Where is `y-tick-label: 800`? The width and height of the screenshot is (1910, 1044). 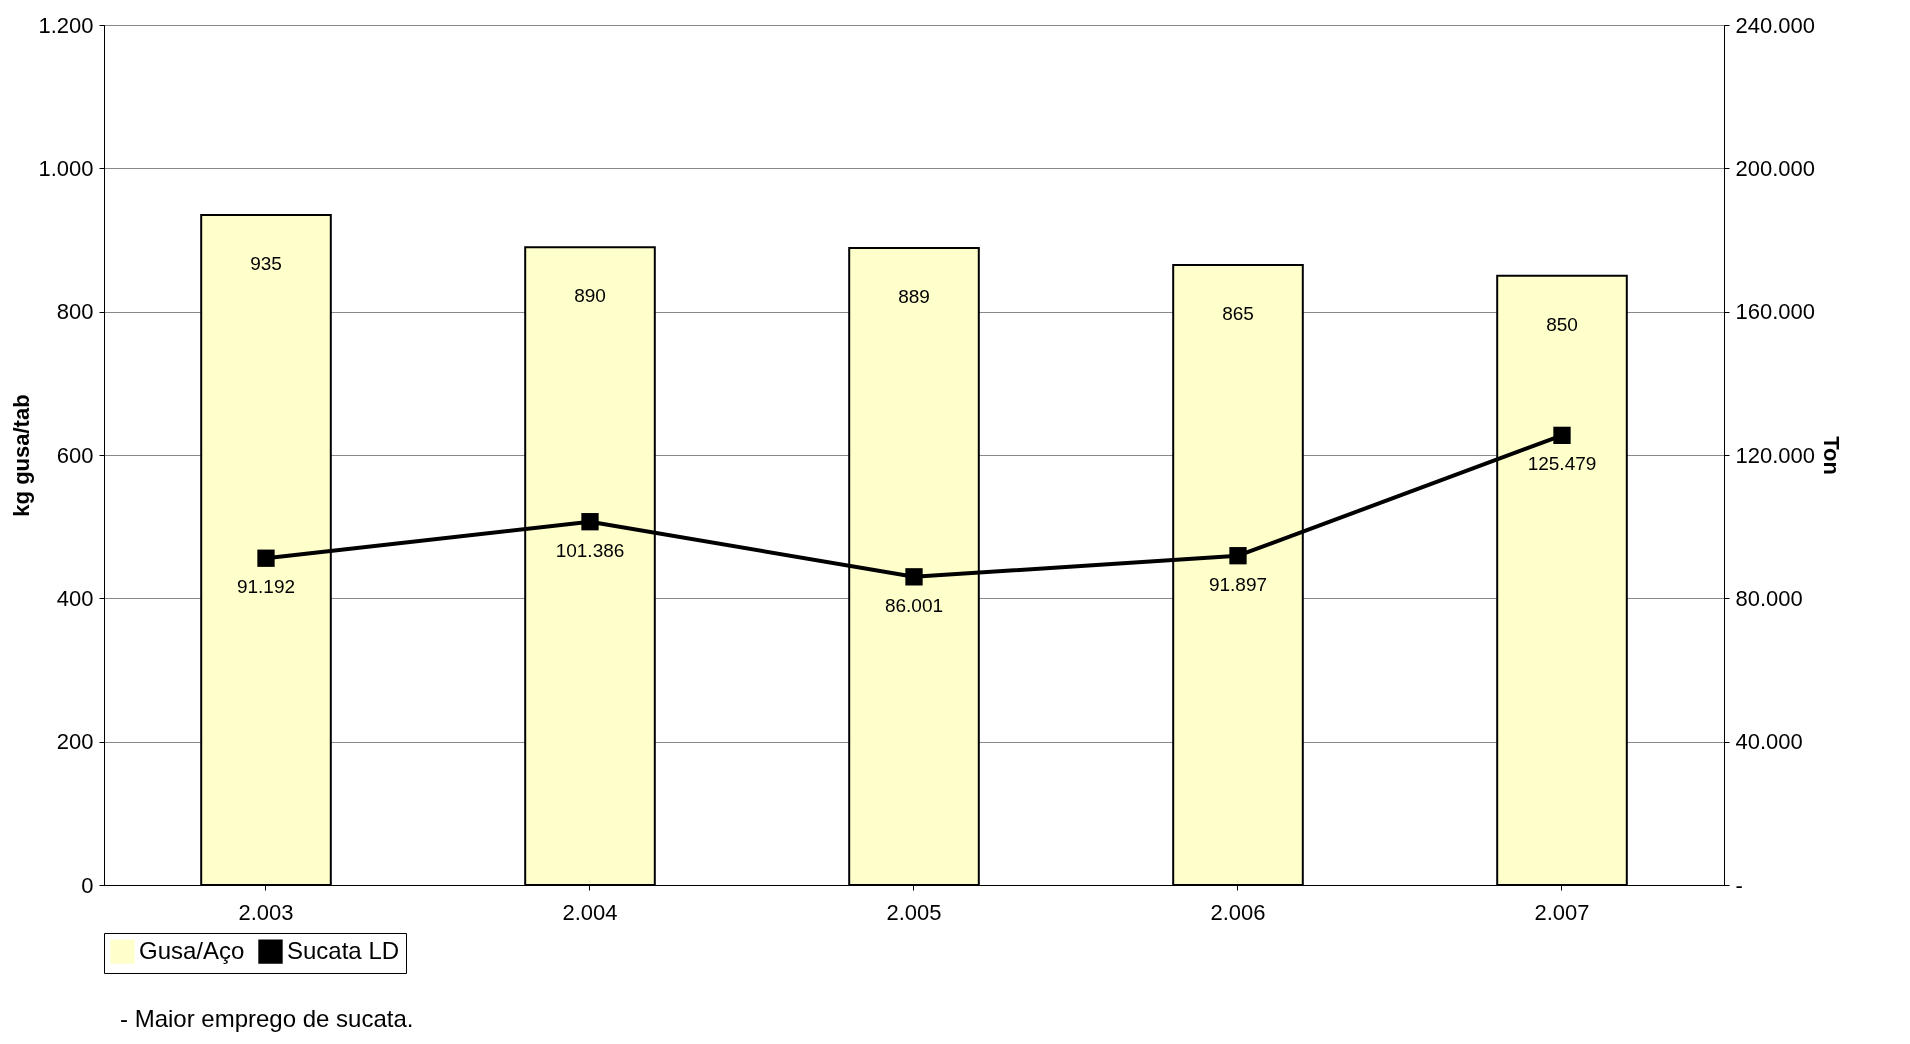 y-tick-label: 800 is located at coordinates (75, 312).